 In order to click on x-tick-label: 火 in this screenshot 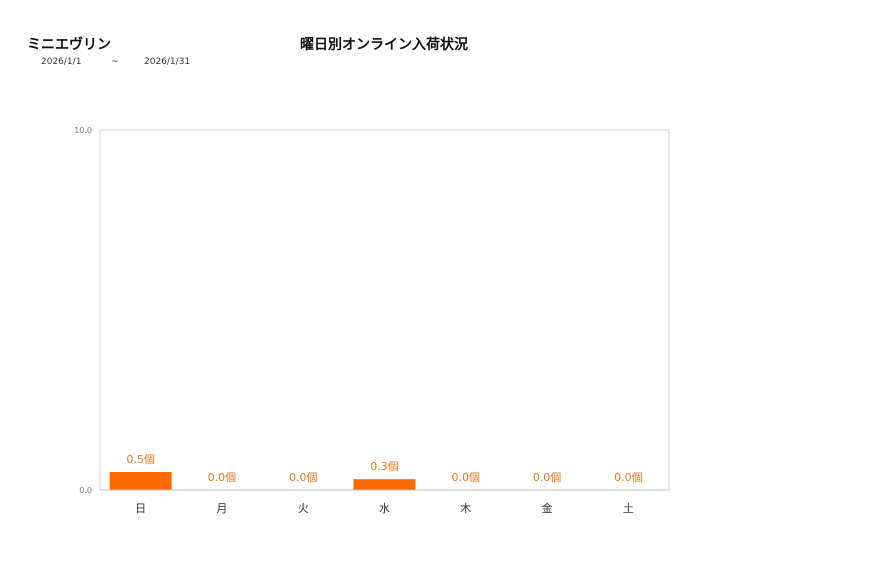, I will do `click(303, 508)`.